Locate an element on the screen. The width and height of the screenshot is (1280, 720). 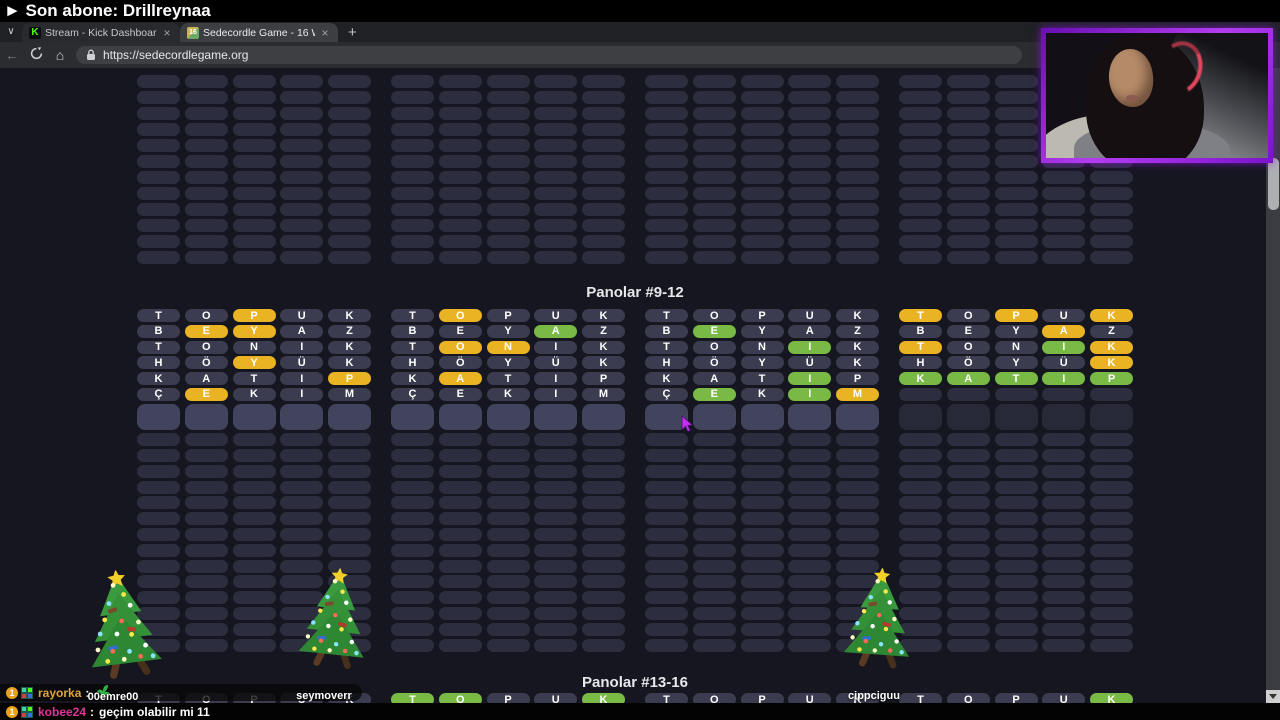
reload-icon is located at coordinates (36, 55).